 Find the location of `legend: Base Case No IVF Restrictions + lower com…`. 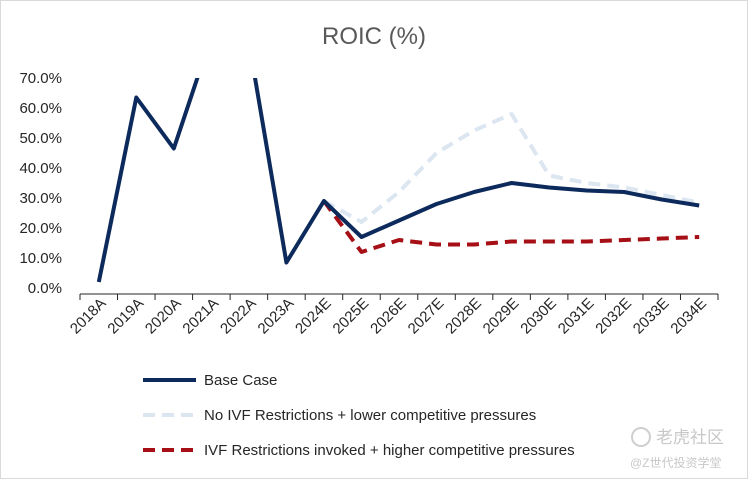

legend: Base Case No IVF Restrictions + lower com… is located at coordinates (359, 415).